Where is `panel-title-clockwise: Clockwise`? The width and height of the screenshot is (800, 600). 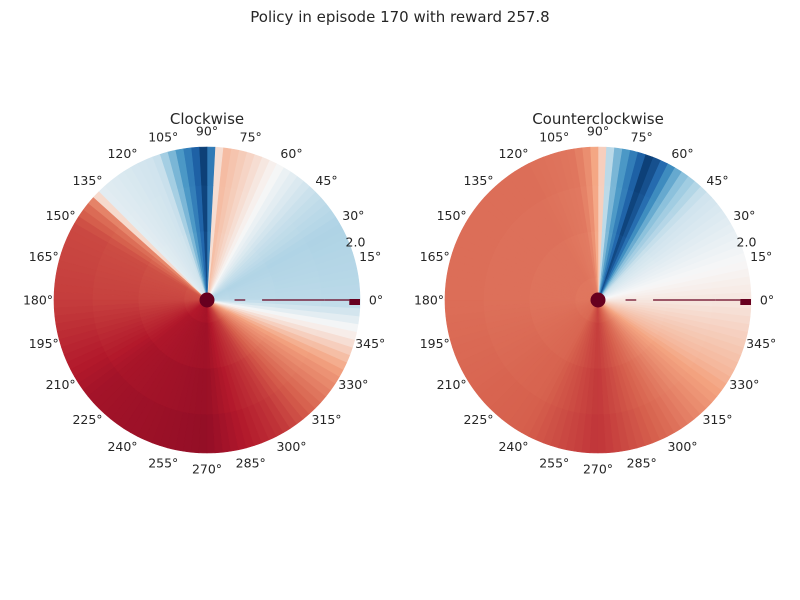
panel-title-clockwise: Clockwise is located at coordinates (207, 119).